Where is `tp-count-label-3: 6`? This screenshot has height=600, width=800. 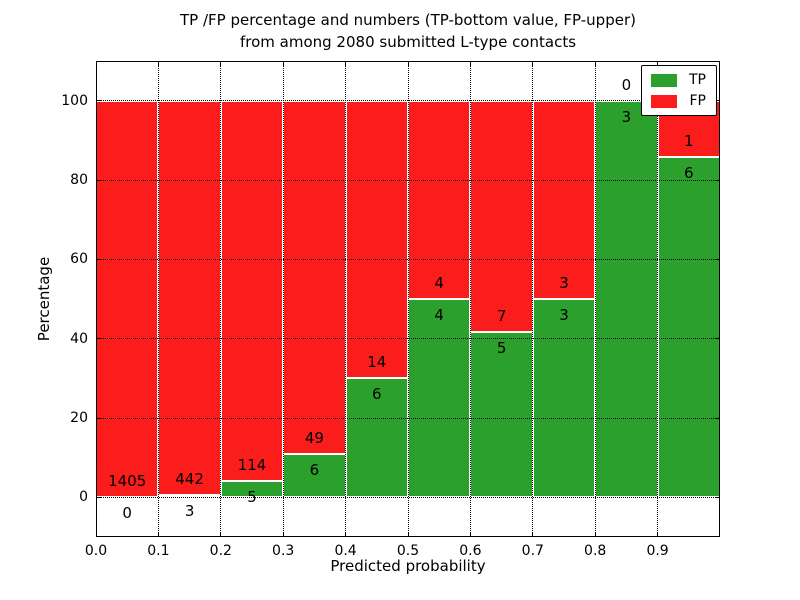
tp-count-label-3: 6 is located at coordinates (314, 470).